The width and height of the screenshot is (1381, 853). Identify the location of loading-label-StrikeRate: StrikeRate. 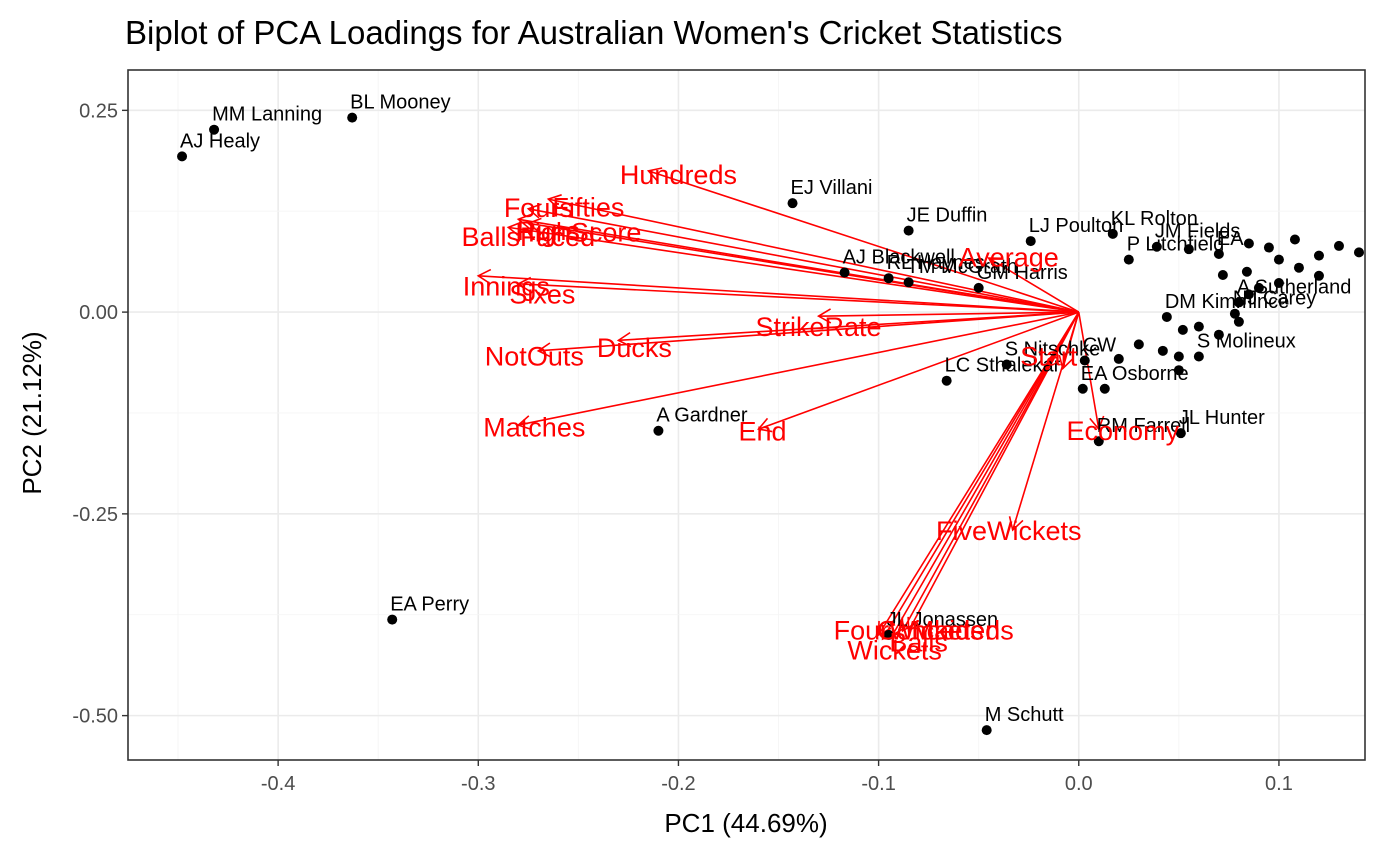
(819, 327).